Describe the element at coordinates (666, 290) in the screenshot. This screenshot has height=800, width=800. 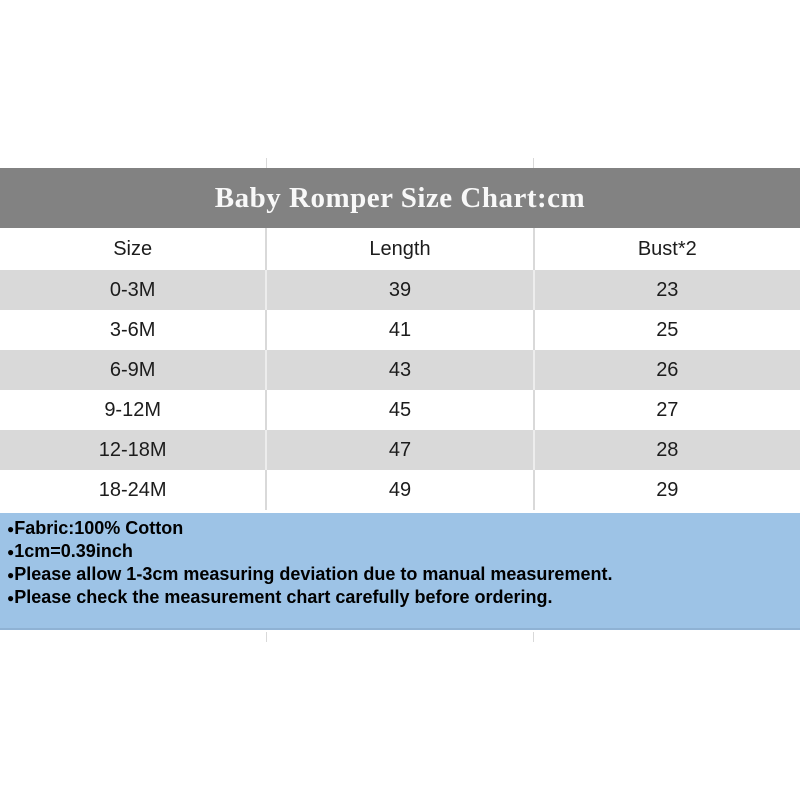
I see `bust-cell: 23` at that location.